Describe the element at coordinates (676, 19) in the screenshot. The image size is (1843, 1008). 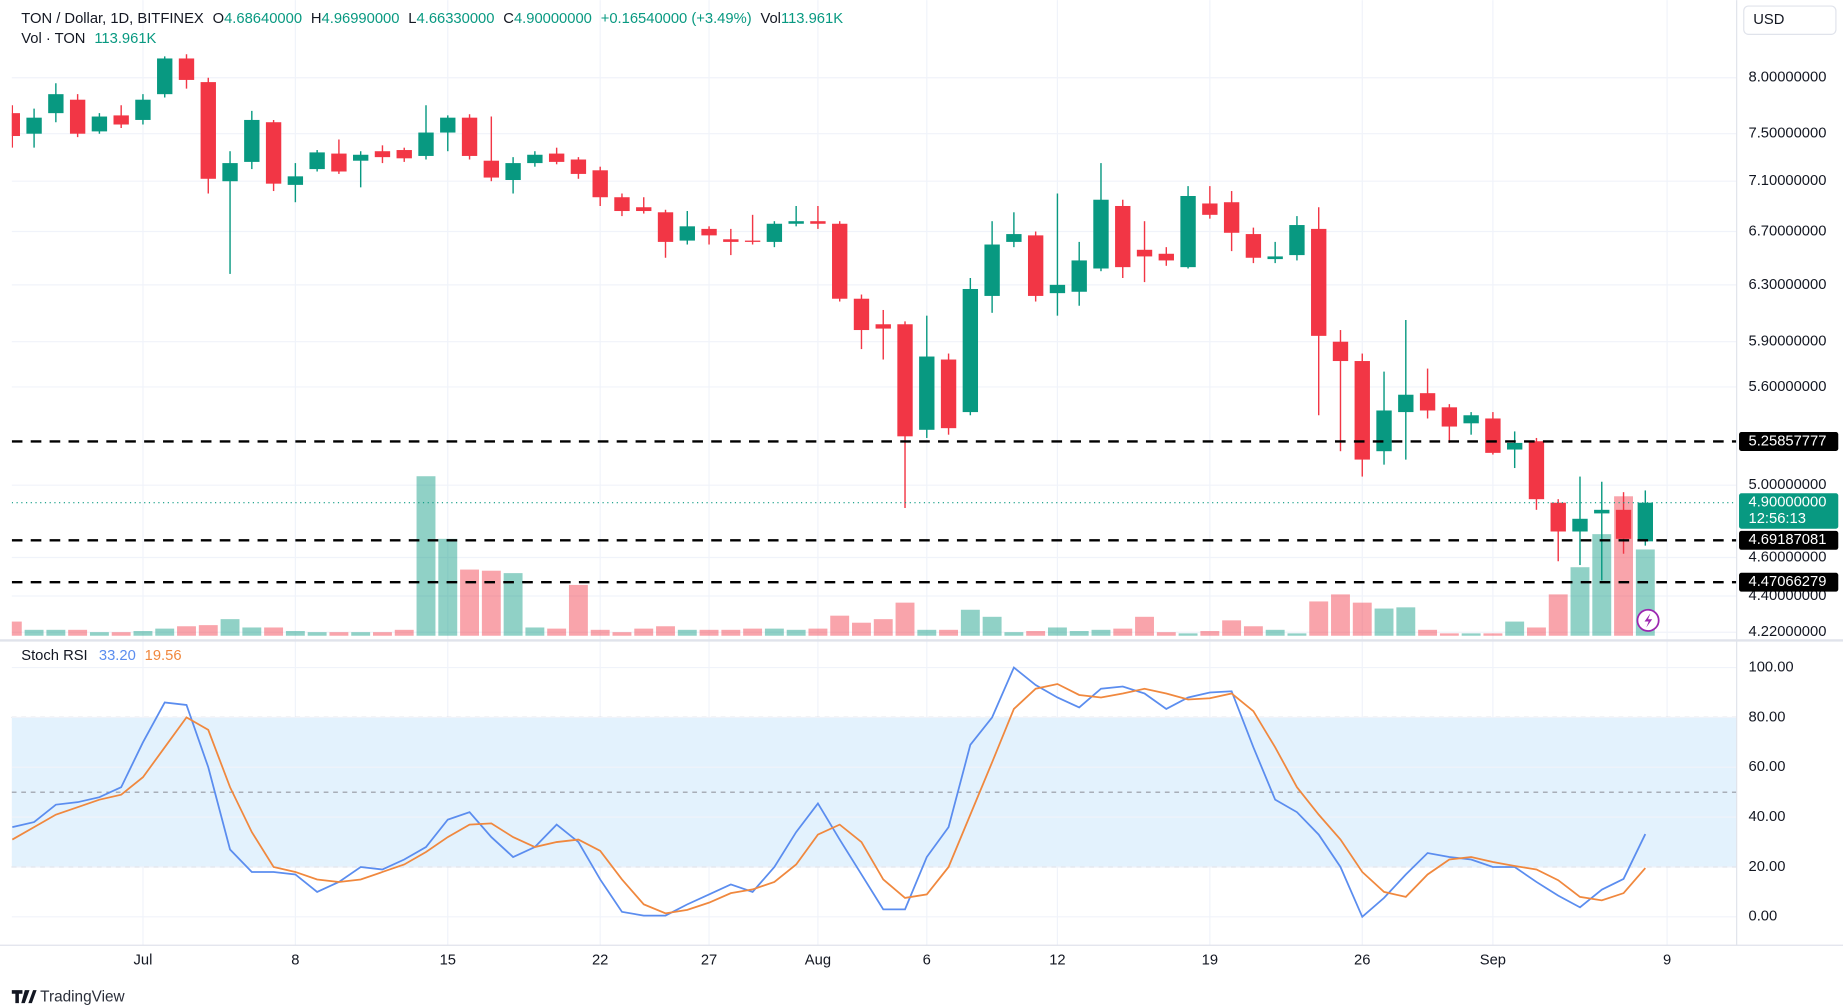
I see `change: +0.16540000 (+3.49%)` at that location.